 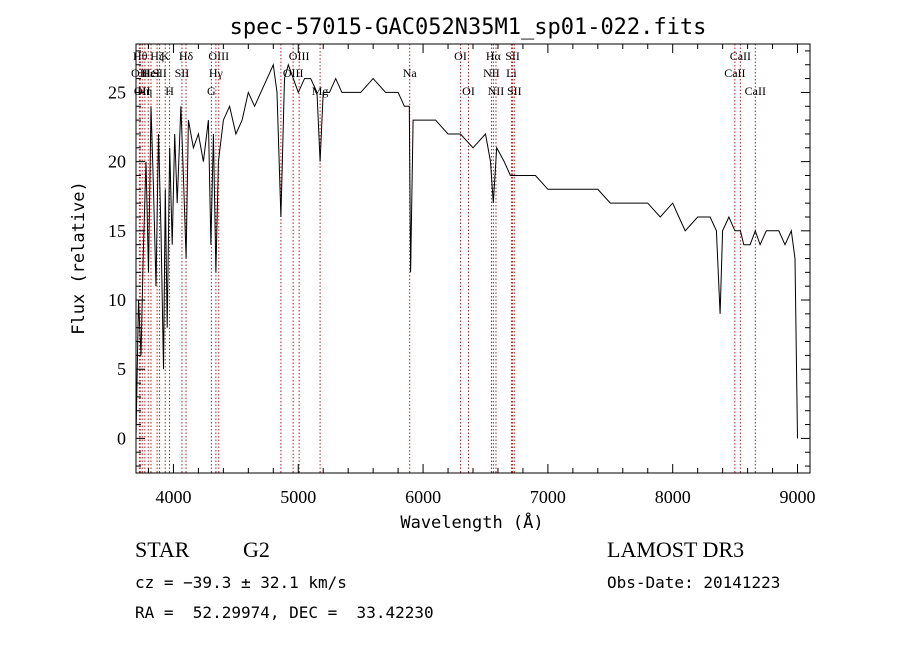 What do you see at coordinates (173, 497) in the screenshot?
I see `x-tick-label: 4000` at bounding box center [173, 497].